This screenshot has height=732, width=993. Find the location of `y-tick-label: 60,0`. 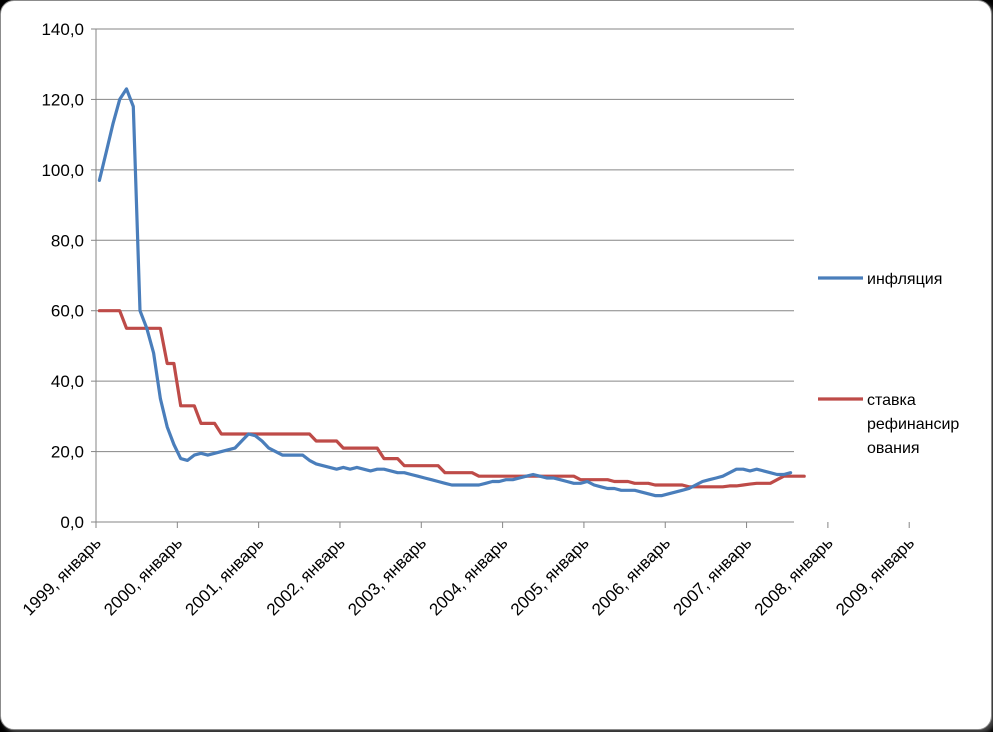

y-tick-label: 60,0 is located at coordinates (67, 311).